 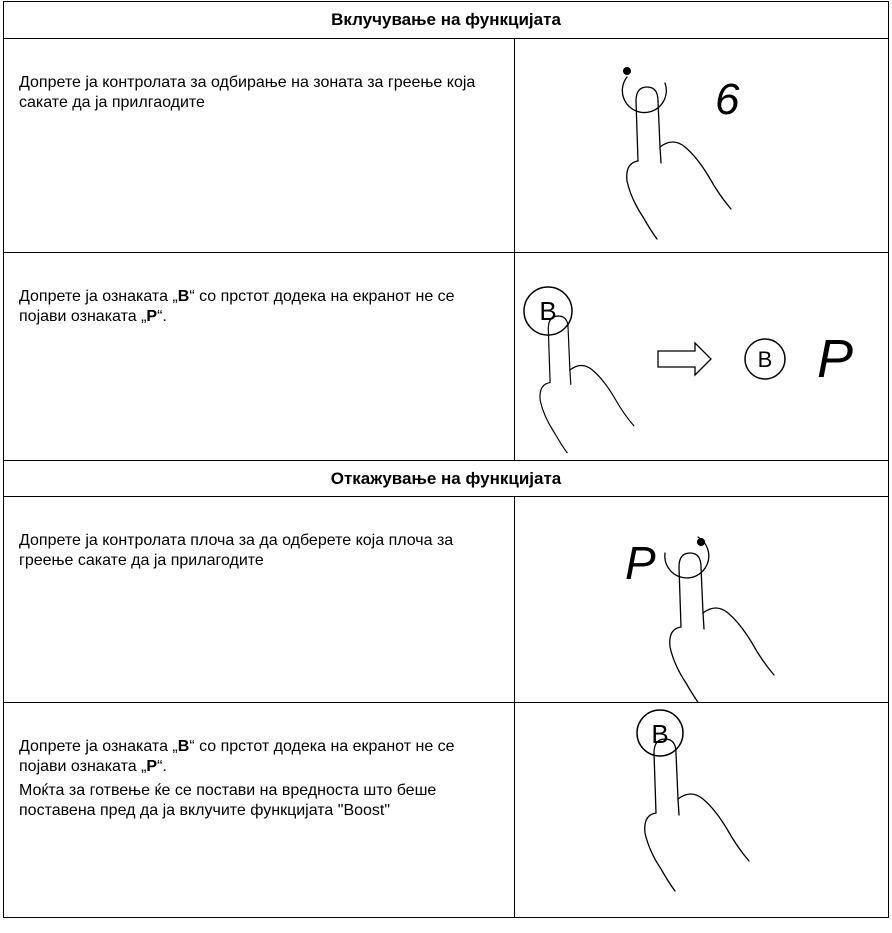 I want to click on figure-cell: 6, so click(x=701, y=145).